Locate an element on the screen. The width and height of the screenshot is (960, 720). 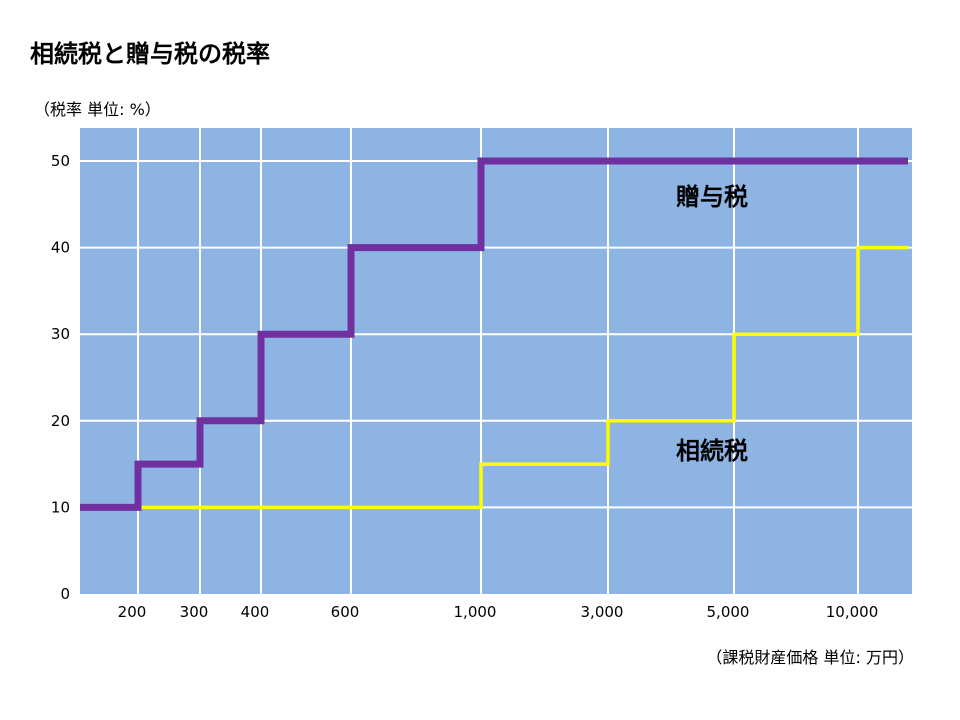
x-tick-label: 1,000 is located at coordinates (475, 612).